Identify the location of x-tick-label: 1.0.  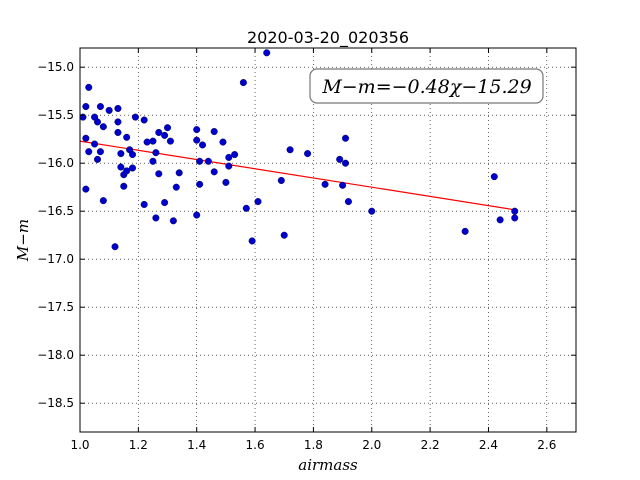
(79, 445).